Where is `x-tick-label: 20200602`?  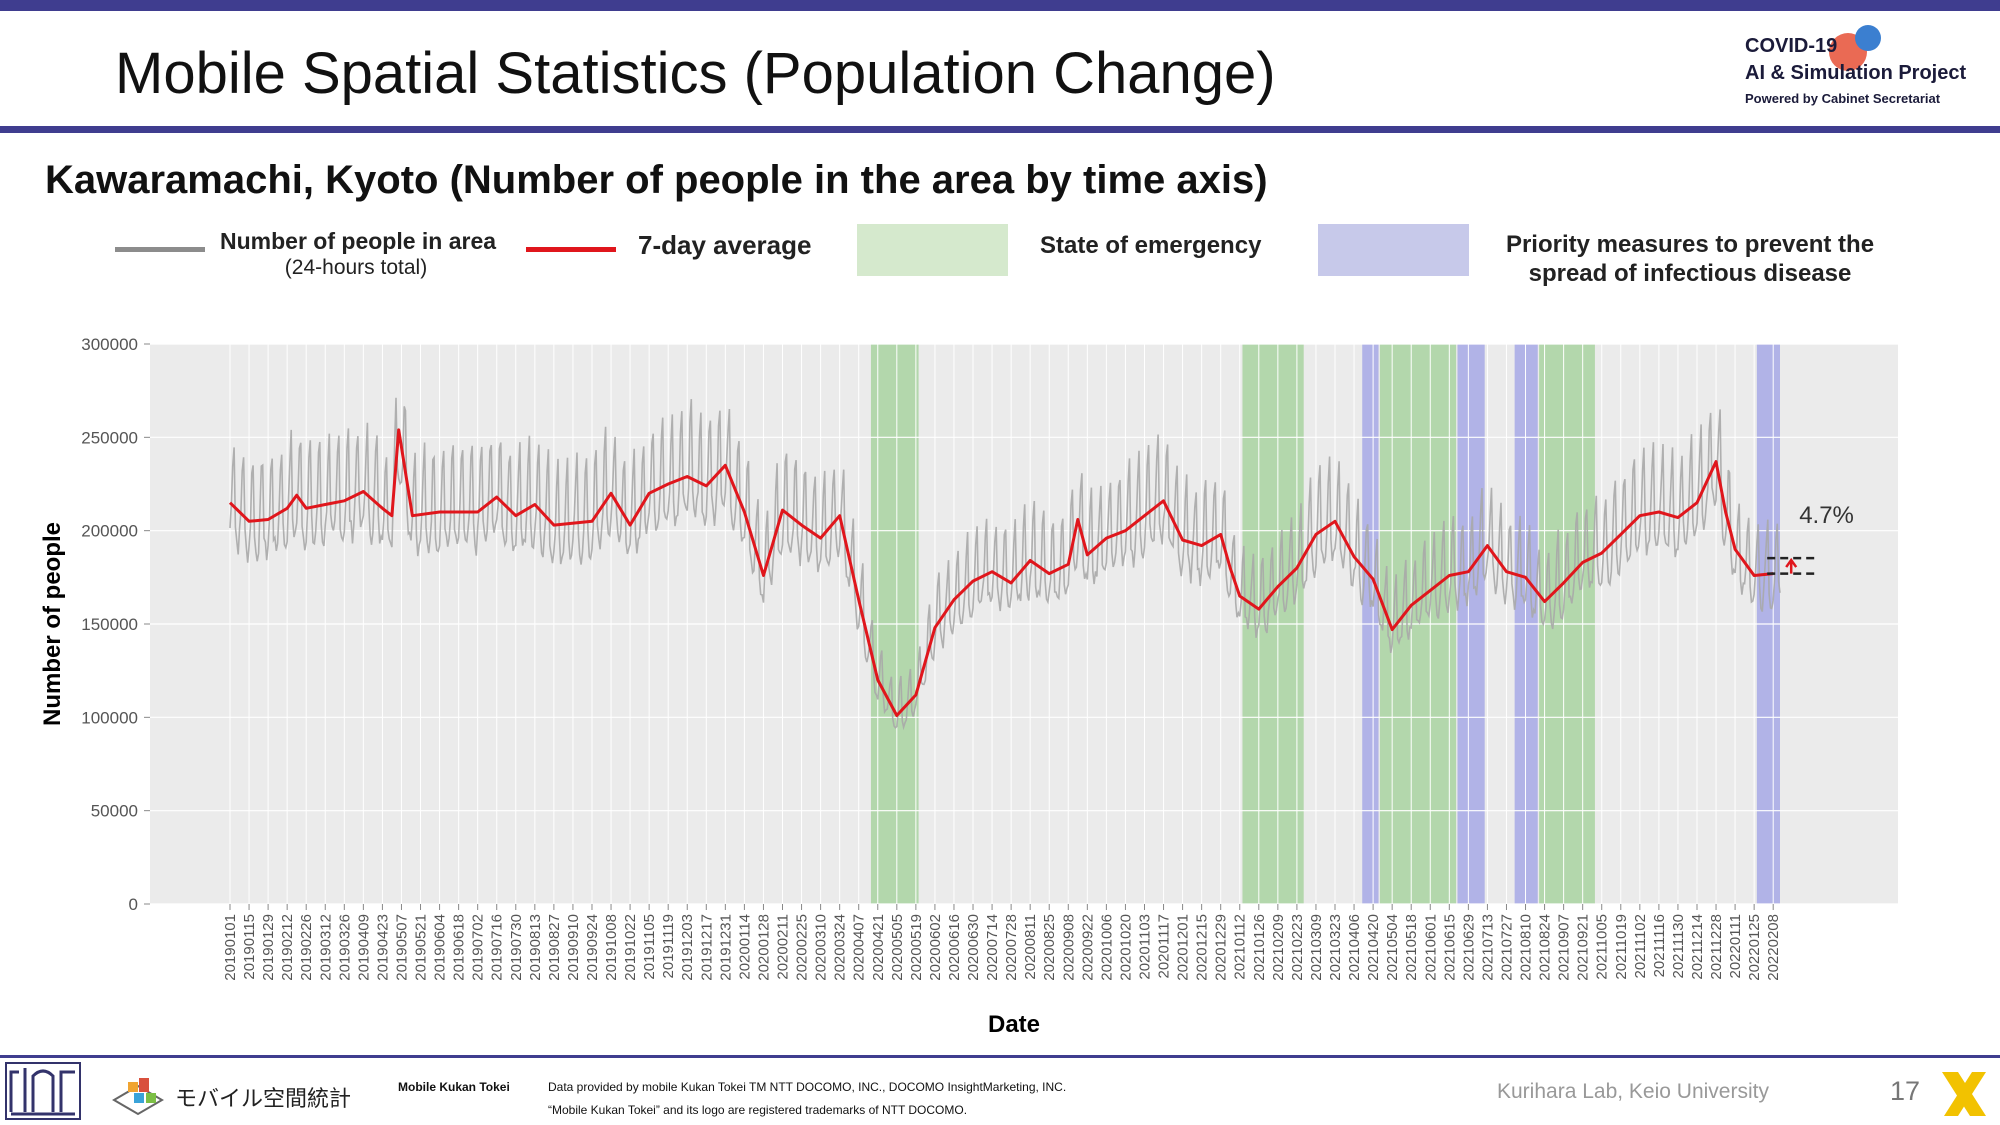
x-tick-label: 20200602 is located at coordinates (935, 947).